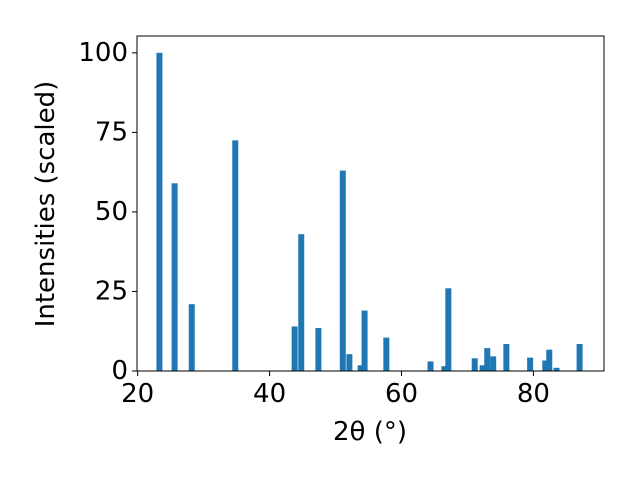 This screenshot has width=640, height=480. I want to click on x-tick-label: 80, so click(533, 394).